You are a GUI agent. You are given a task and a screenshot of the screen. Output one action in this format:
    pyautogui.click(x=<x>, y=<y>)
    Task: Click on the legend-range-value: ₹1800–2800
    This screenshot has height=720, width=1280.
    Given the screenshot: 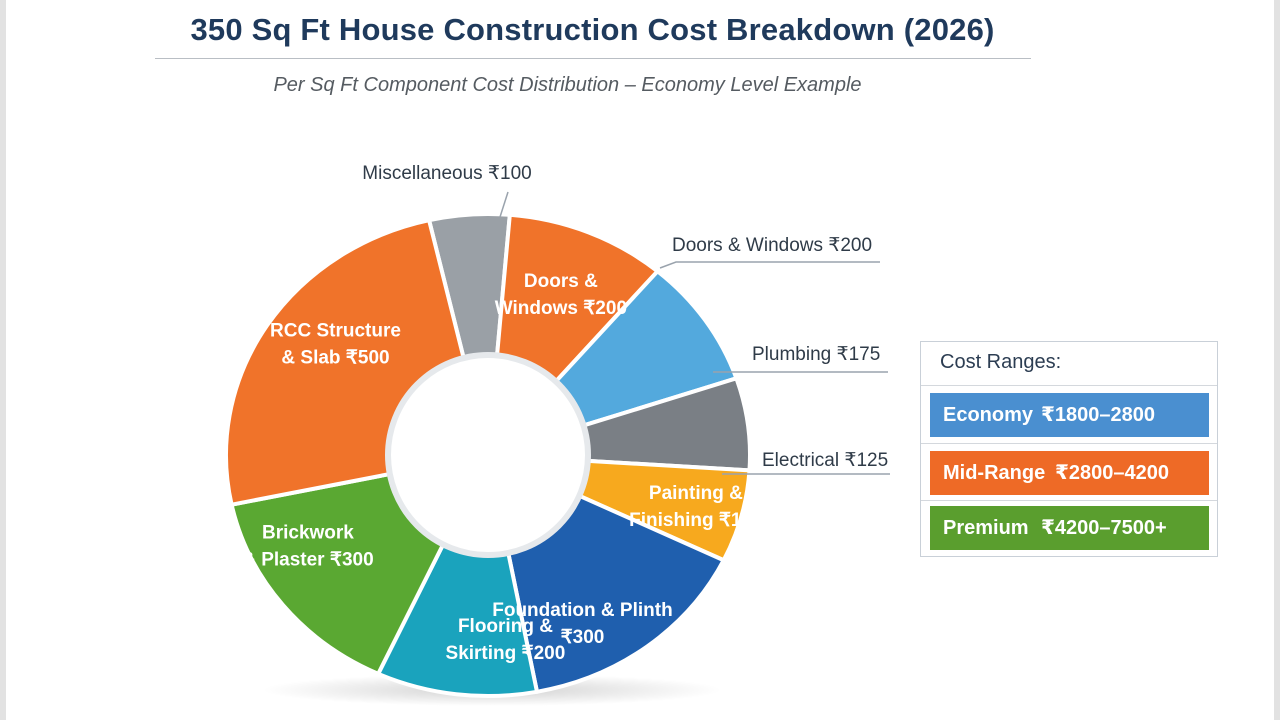 What is the action you would take?
    pyautogui.click(x=1098, y=415)
    